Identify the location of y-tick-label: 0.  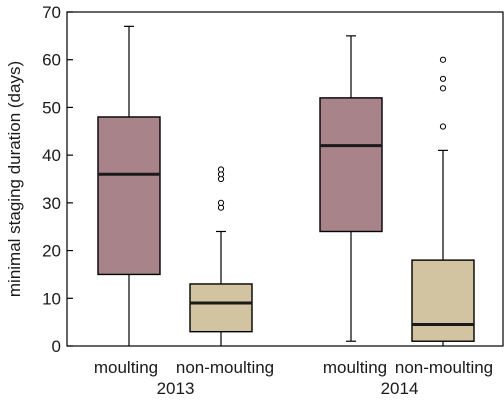
(56, 346).